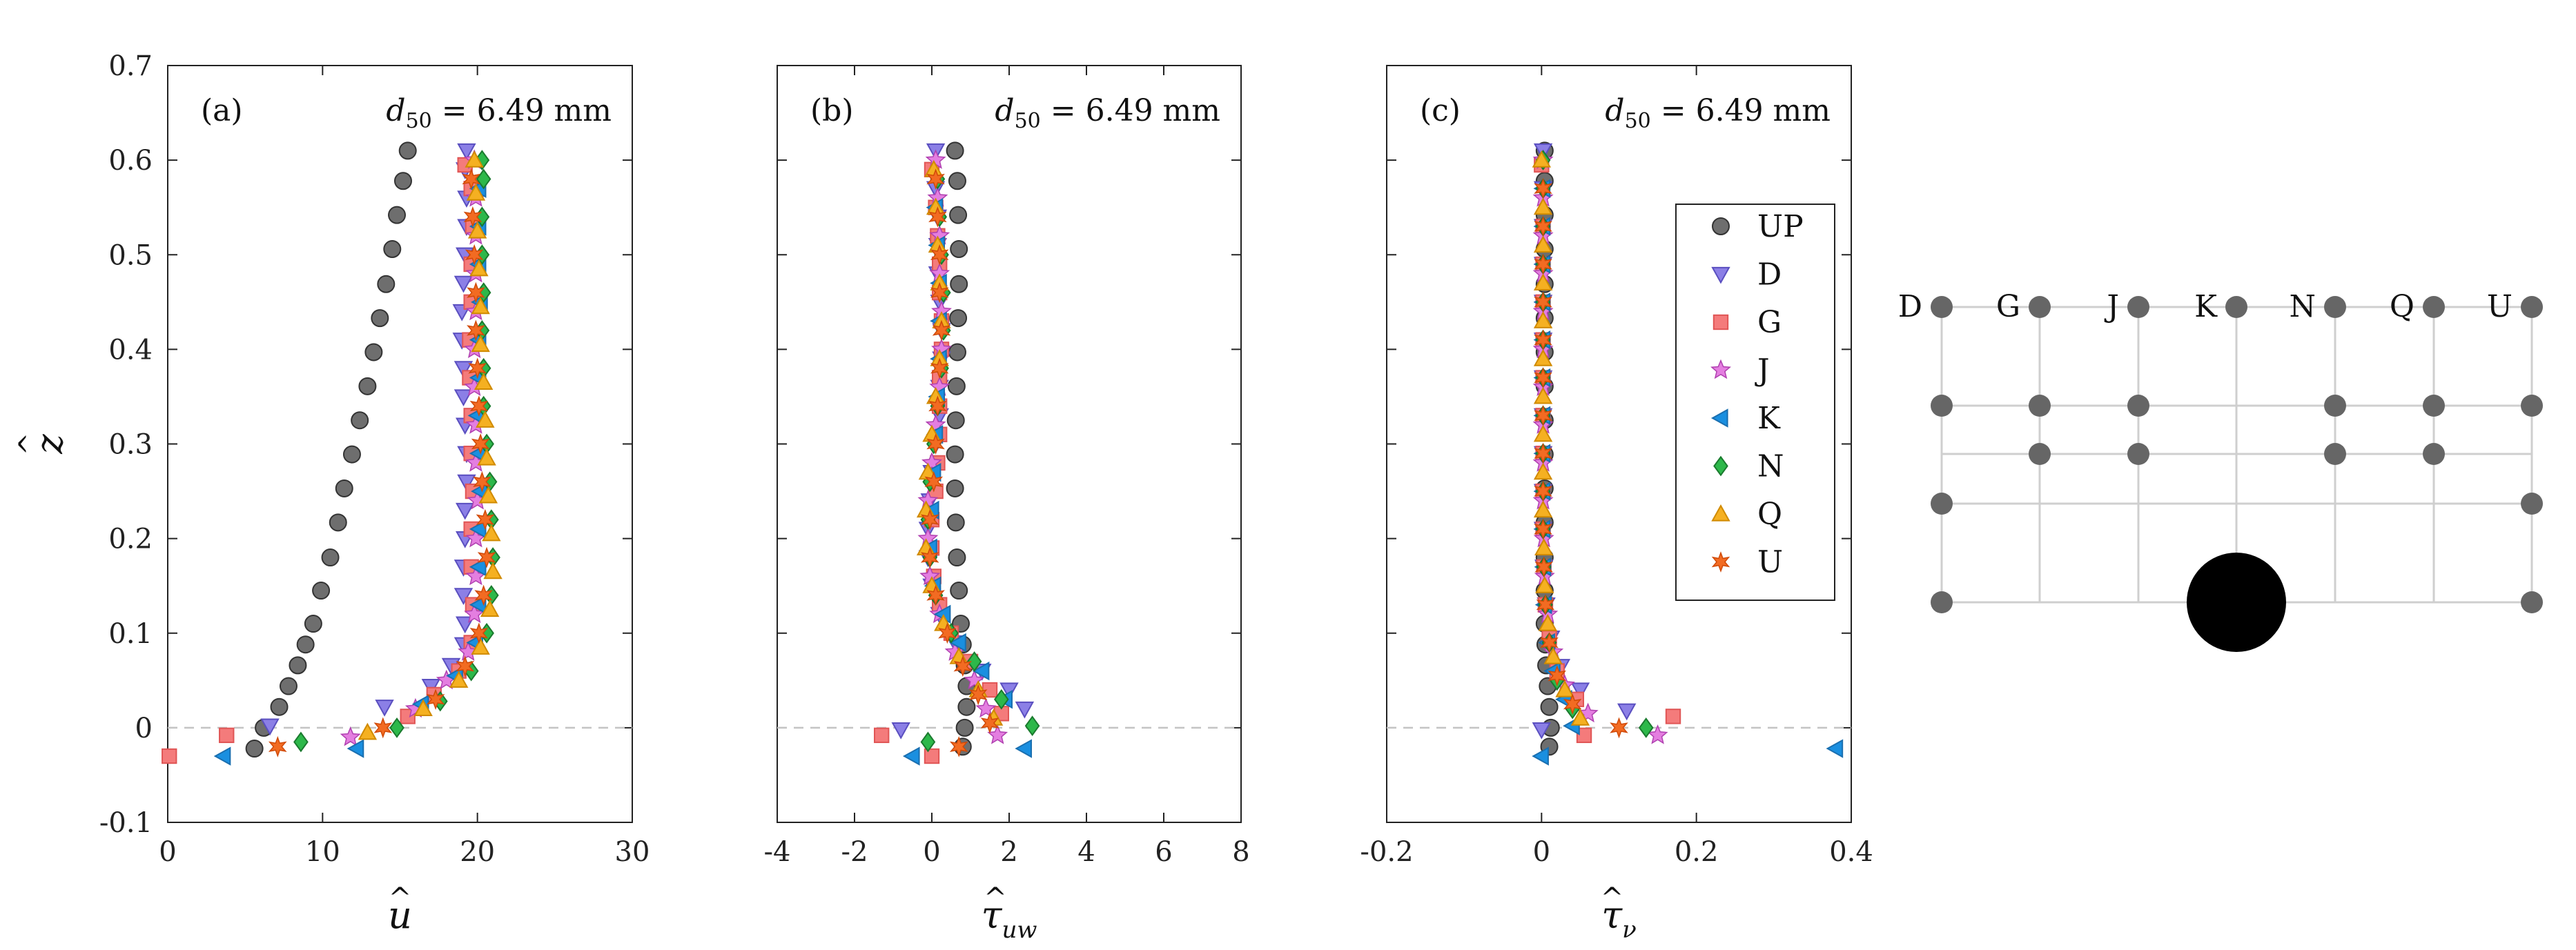  What do you see at coordinates (2402, 306) in the screenshot?
I see `schematic-label: Q` at bounding box center [2402, 306].